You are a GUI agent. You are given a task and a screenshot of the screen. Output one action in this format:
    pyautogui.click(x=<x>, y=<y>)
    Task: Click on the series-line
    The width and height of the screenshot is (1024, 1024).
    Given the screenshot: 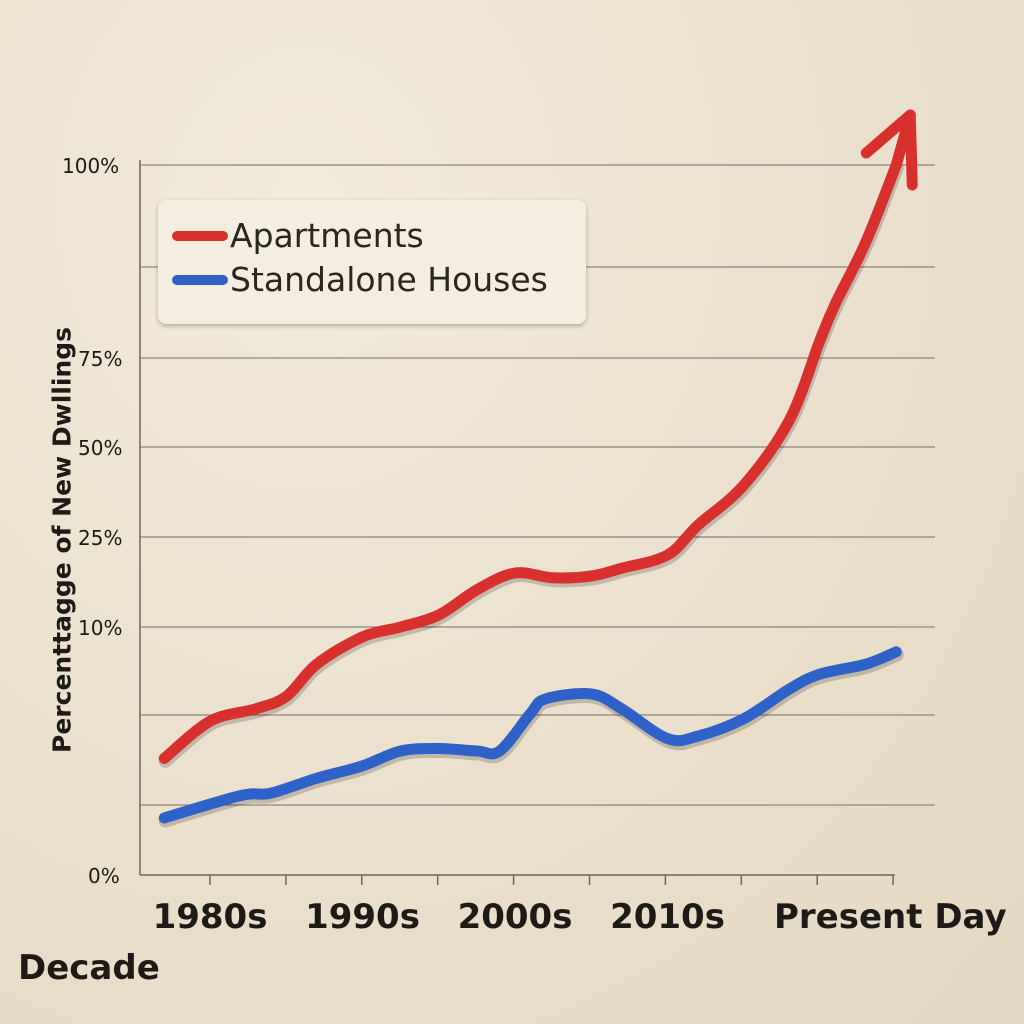 What is the action you would take?
    pyautogui.click(x=530, y=735)
    